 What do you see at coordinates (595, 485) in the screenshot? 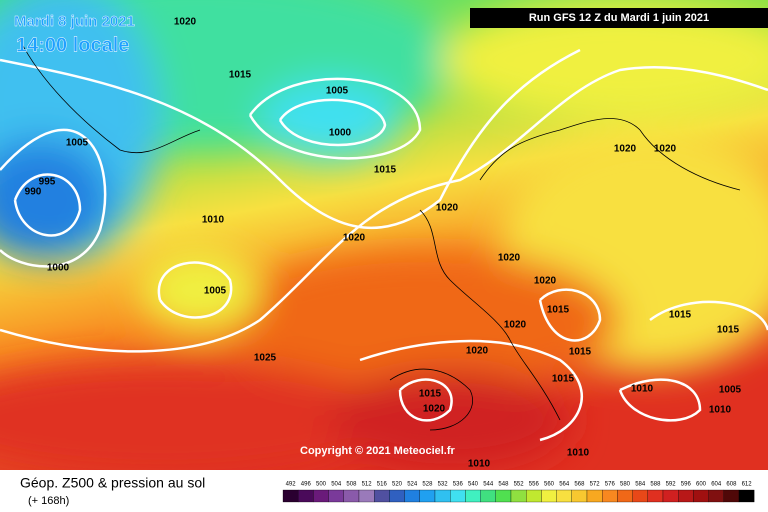
I see `scale-label: 572` at bounding box center [595, 485].